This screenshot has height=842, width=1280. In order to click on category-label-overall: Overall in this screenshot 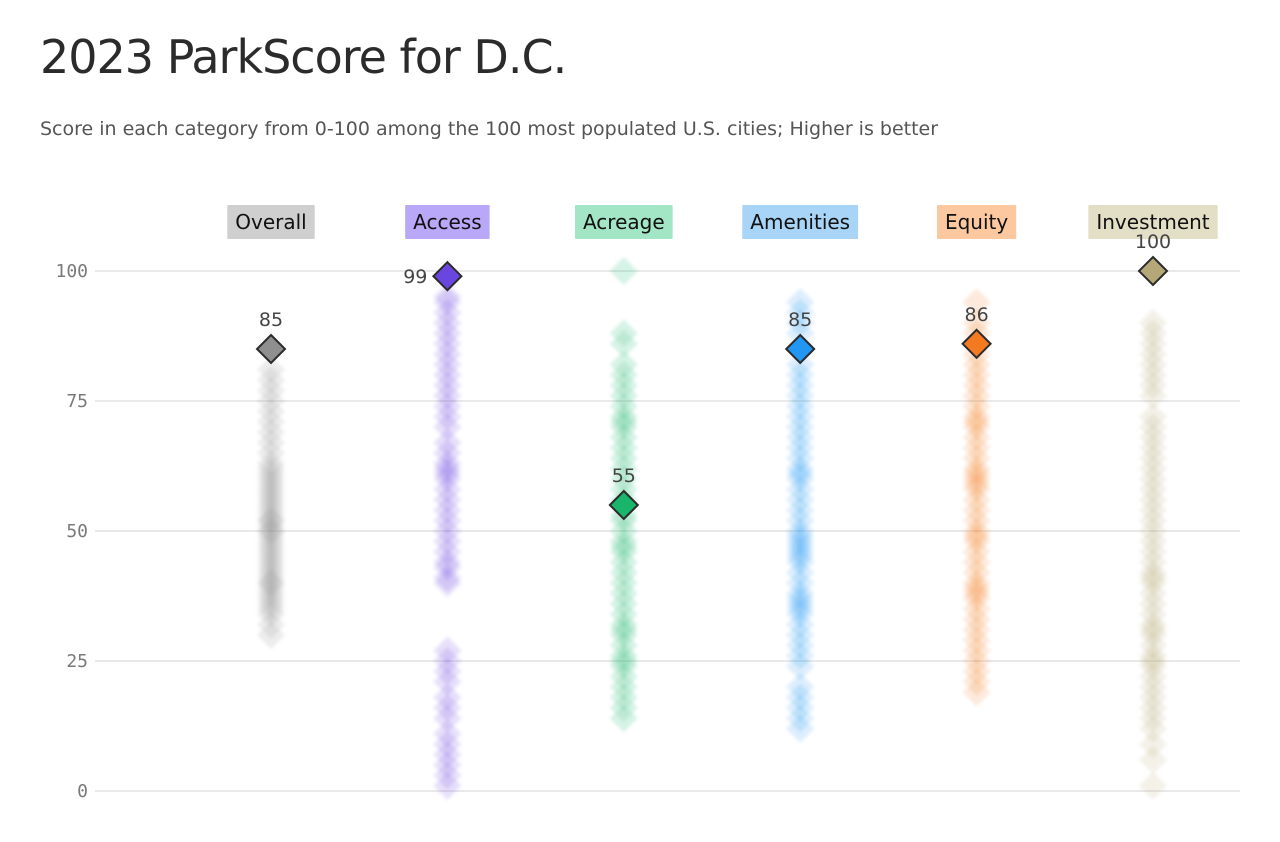, I will do `click(271, 222)`.